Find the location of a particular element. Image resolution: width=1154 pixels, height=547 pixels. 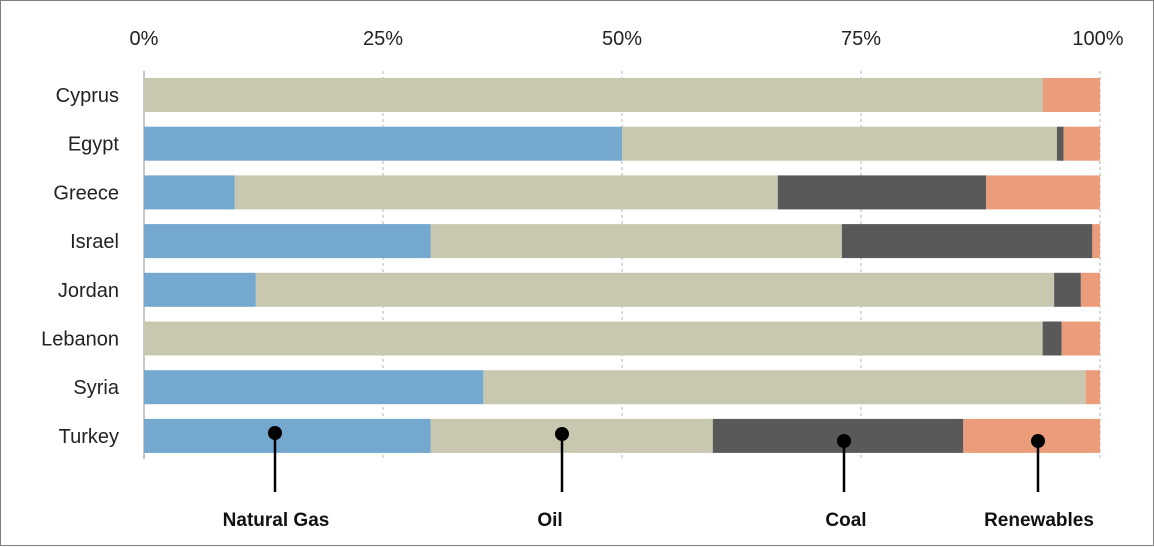

legend-label: Renewables is located at coordinates (1039, 520).